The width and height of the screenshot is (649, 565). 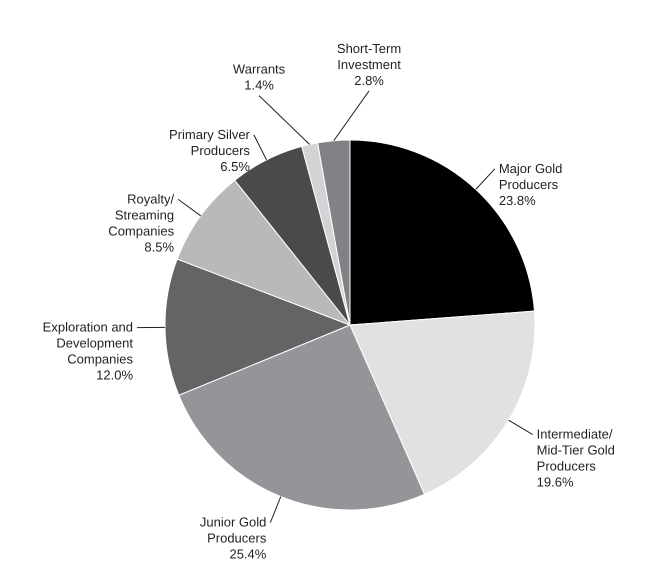 I want to click on data-label: 8.5%, so click(x=159, y=246).